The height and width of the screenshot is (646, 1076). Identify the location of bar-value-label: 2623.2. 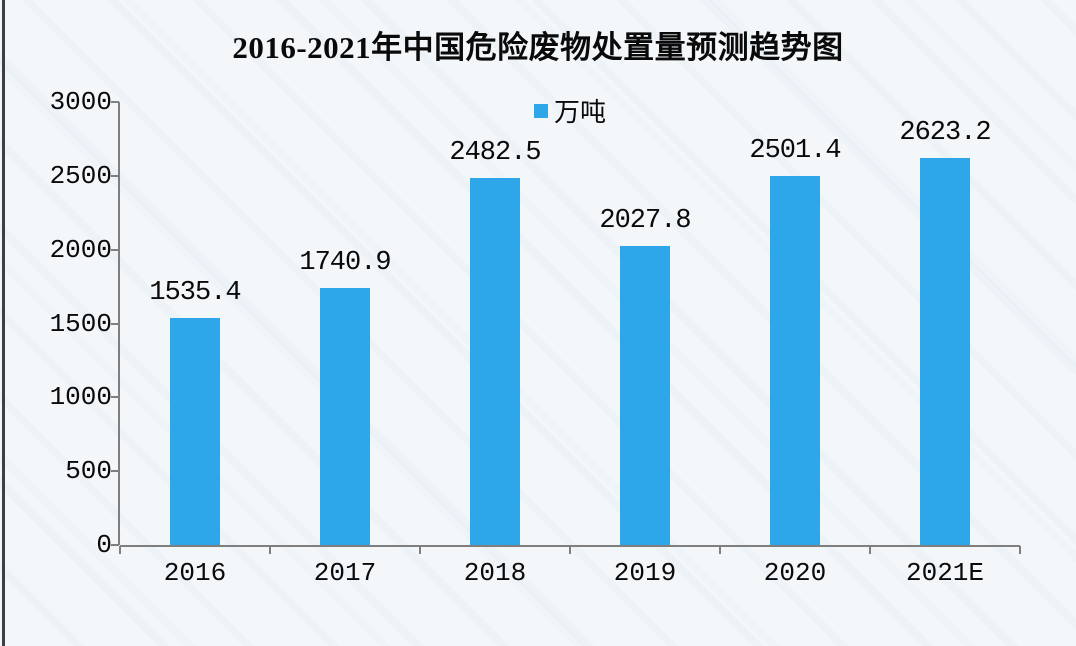
(945, 132).